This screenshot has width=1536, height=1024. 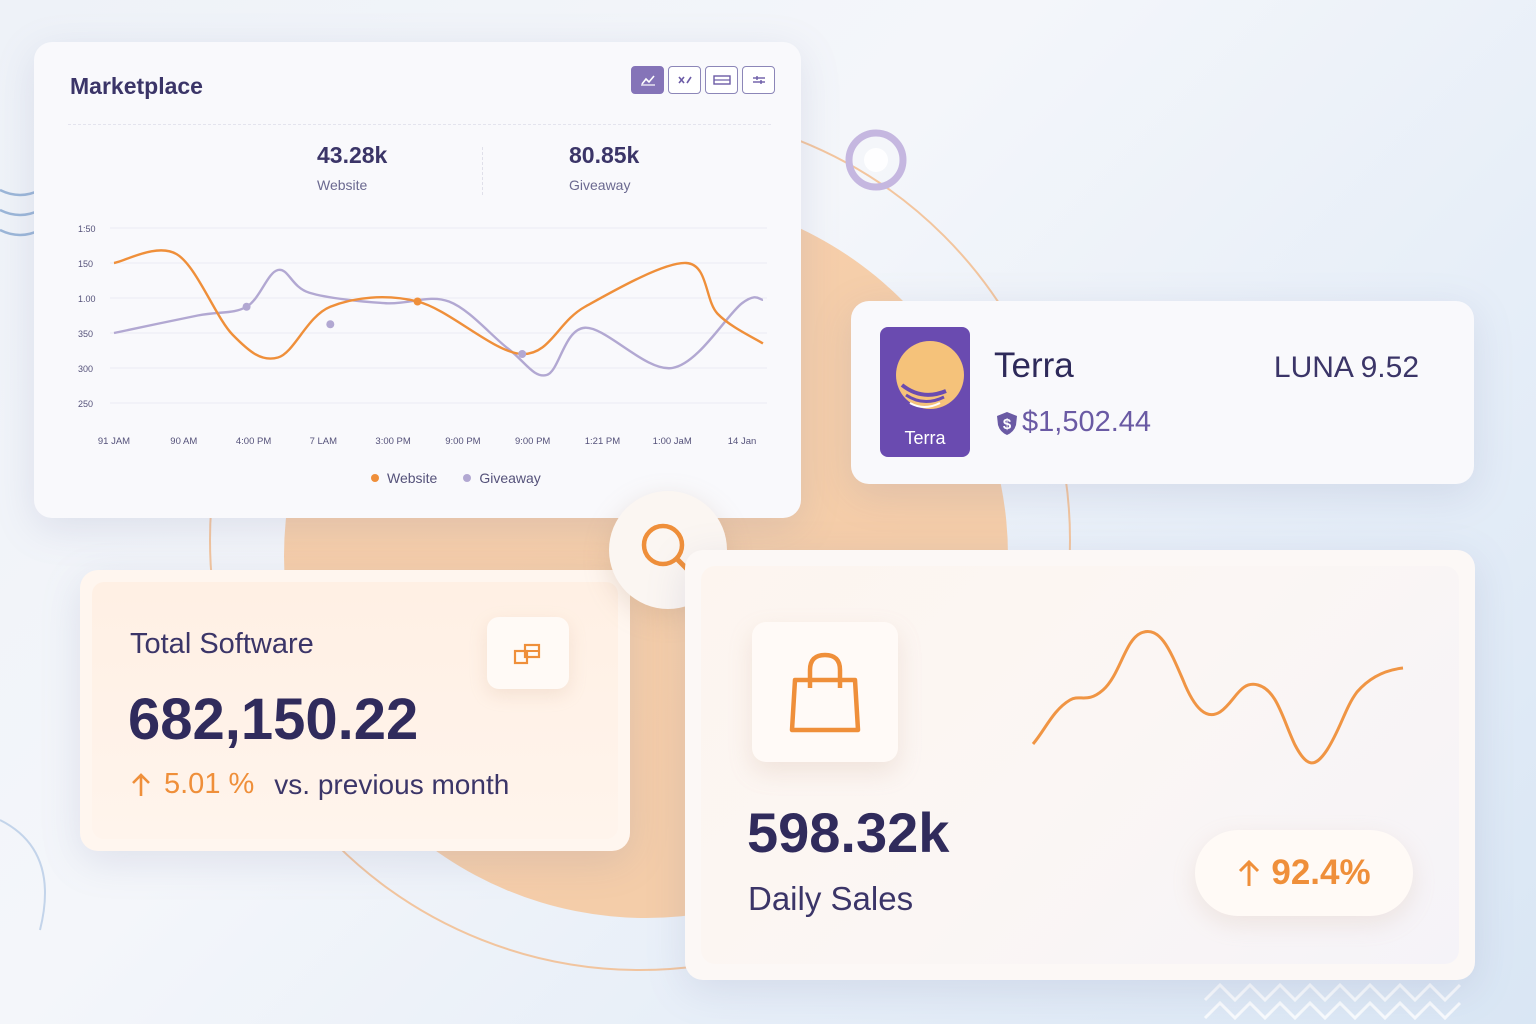 I want to click on terra-price: $1,502.44, so click(x=1087, y=422).